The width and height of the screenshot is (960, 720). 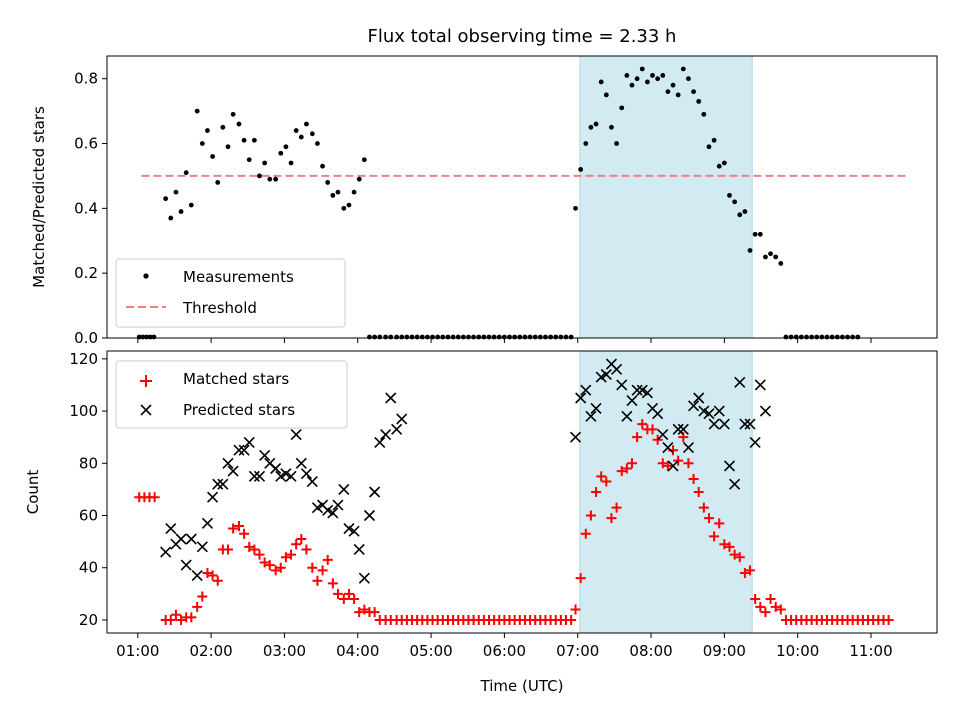 What do you see at coordinates (86, 208) in the screenshot?
I see `y-tick-label: 0.4` at bounding box center [86, 208].